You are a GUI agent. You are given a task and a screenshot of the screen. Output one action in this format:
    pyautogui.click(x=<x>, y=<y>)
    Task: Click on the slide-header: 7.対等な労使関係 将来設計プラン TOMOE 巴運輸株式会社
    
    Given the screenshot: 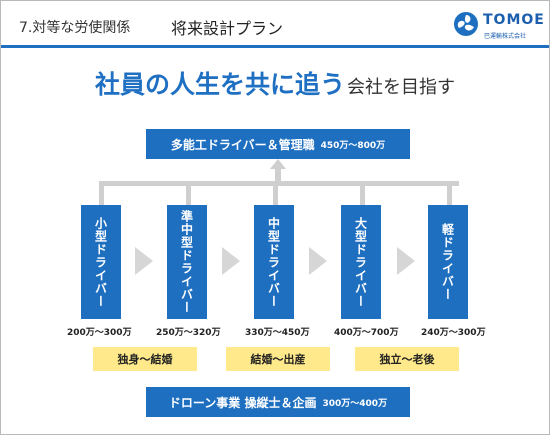 What is the action you would take?
    pyautogui.click(x=275, y=23)
    